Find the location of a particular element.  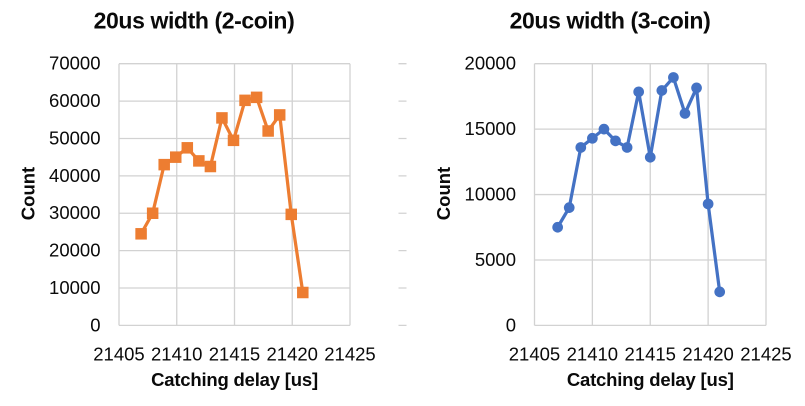

svg-text: 50000 is located at coordinates (74, 137).